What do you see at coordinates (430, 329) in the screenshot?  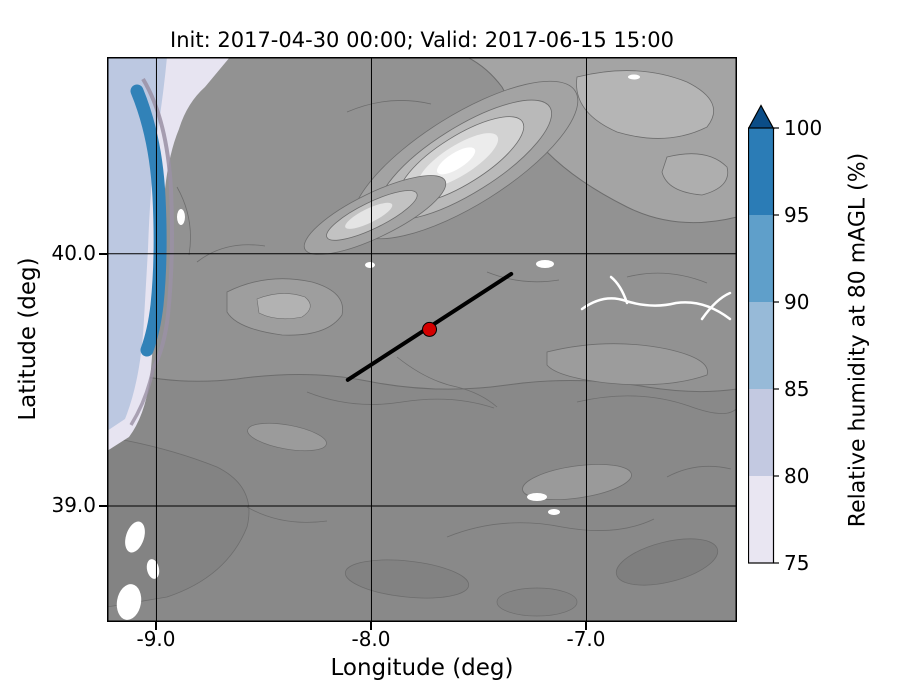 I see `transect-marker` at bounding box center [430, 329].